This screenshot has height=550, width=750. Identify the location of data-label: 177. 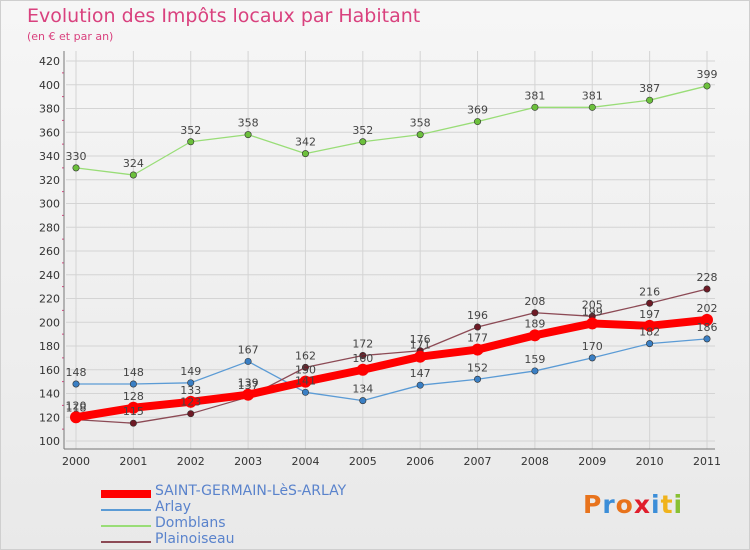
(477, 338).